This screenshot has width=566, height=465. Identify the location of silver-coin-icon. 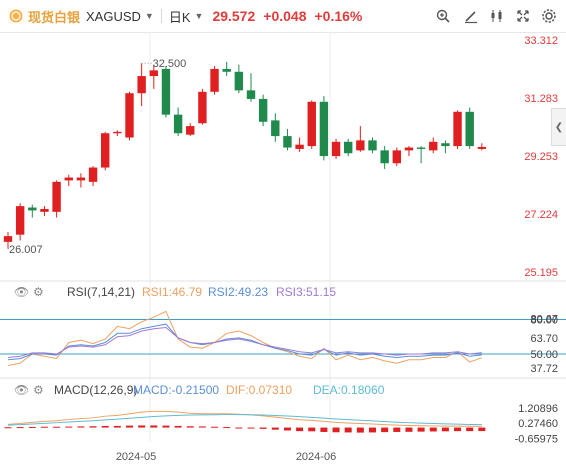
(16, 16).